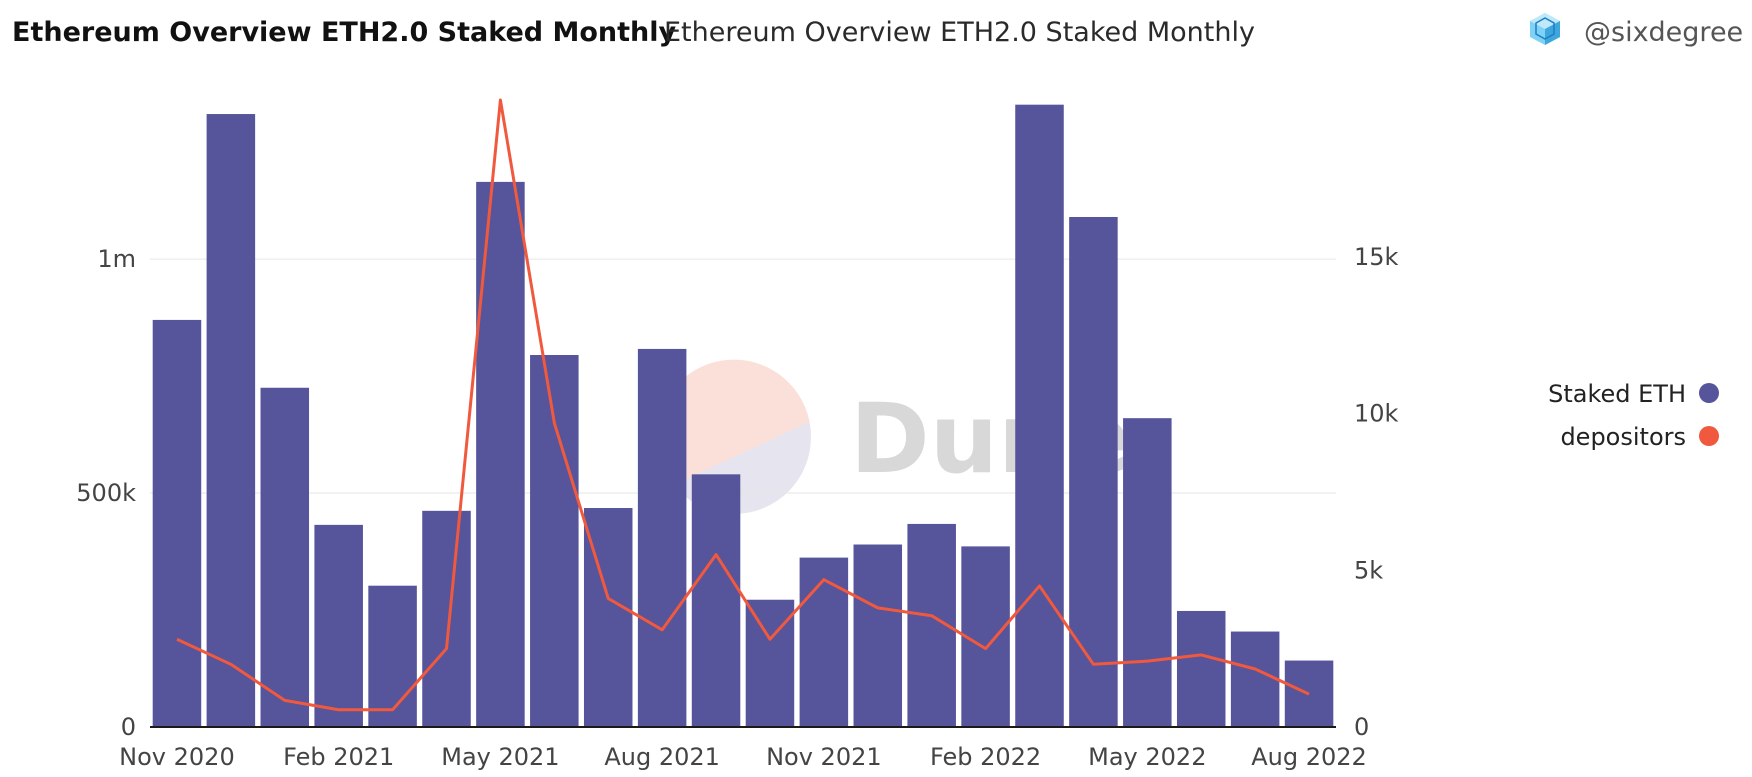 This screenshot has height=777, width=1752. I want to click on chart-title: Ethereum Overview ETH2.0 Staked Monthly, so click(344, 32).